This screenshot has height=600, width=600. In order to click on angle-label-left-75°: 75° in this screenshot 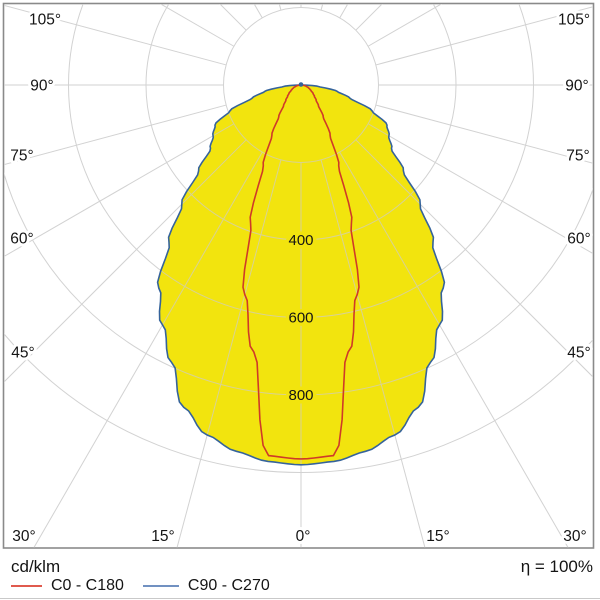, I will do `click(21, 156)`.